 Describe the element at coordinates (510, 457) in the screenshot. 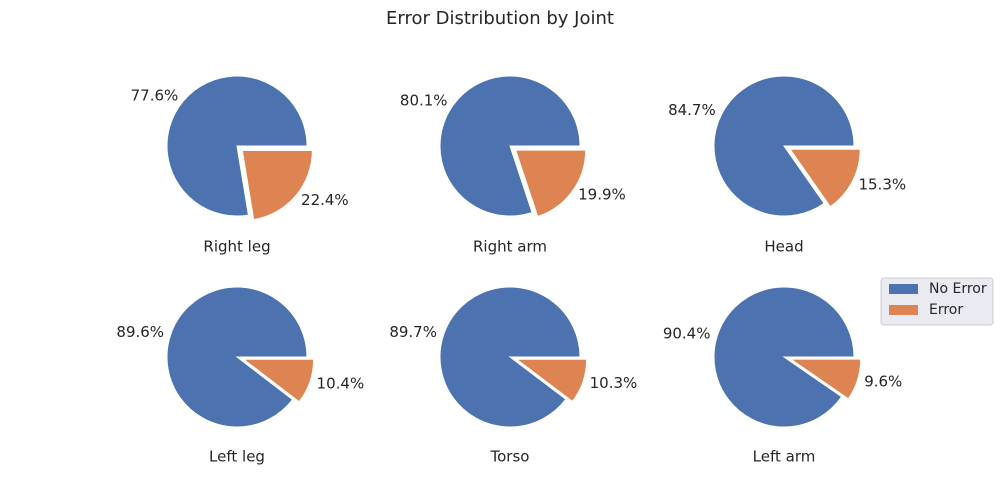

I see `pie-label-torso: Torso` at that location.